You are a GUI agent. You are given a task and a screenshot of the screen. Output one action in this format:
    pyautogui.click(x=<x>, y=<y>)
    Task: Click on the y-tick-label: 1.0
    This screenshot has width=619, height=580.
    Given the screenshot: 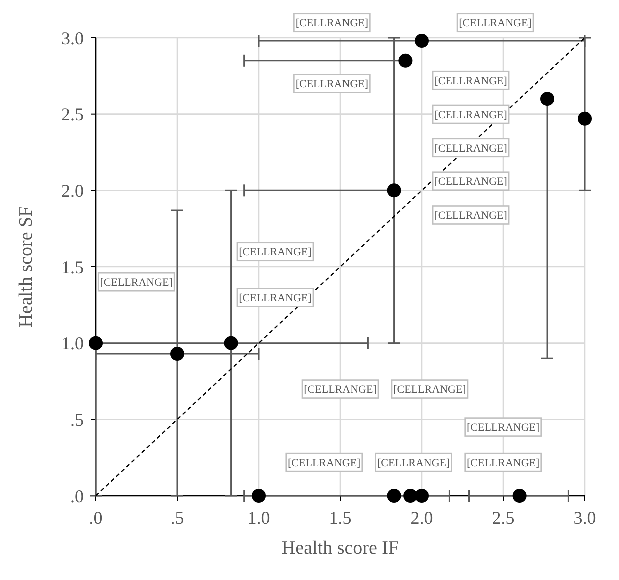 What is the action you would take?
    pyautogui.click(x=73, y=344)
    